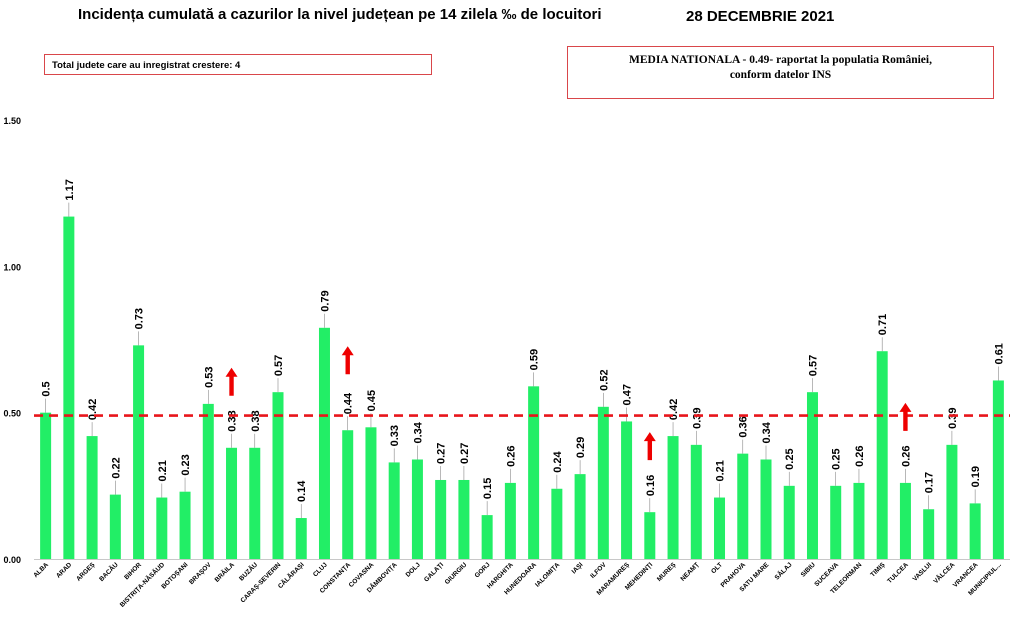 This screenshot has height=617, width=1024. What do you see at coordinates (456, 573) in the screenshot?
I see `category-label: GIURGIU` at bounding box center [456, 573].